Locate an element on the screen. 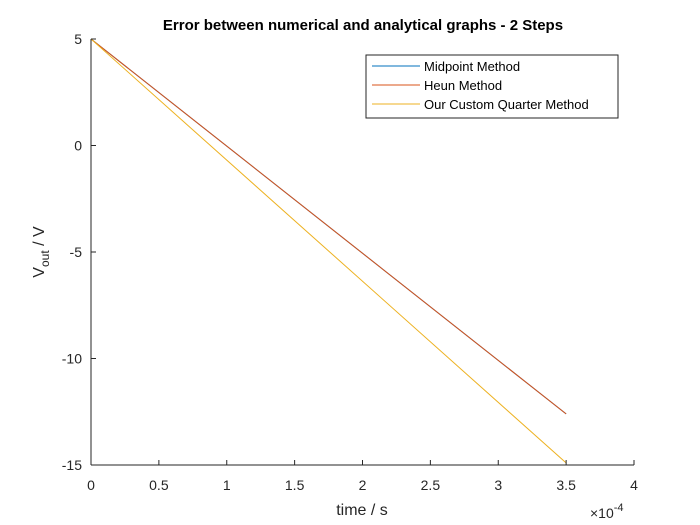 This screenshot has height=525, width=700. y-ticks: 5 0 -5 -10 -15 is located at coordinates (79, 252).